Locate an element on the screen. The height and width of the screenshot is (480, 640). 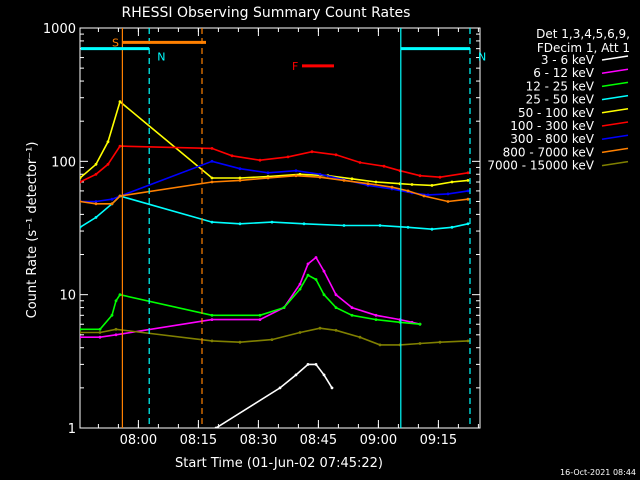
legend-label: 50 - 100 keV is located at coordinates (556, 113).